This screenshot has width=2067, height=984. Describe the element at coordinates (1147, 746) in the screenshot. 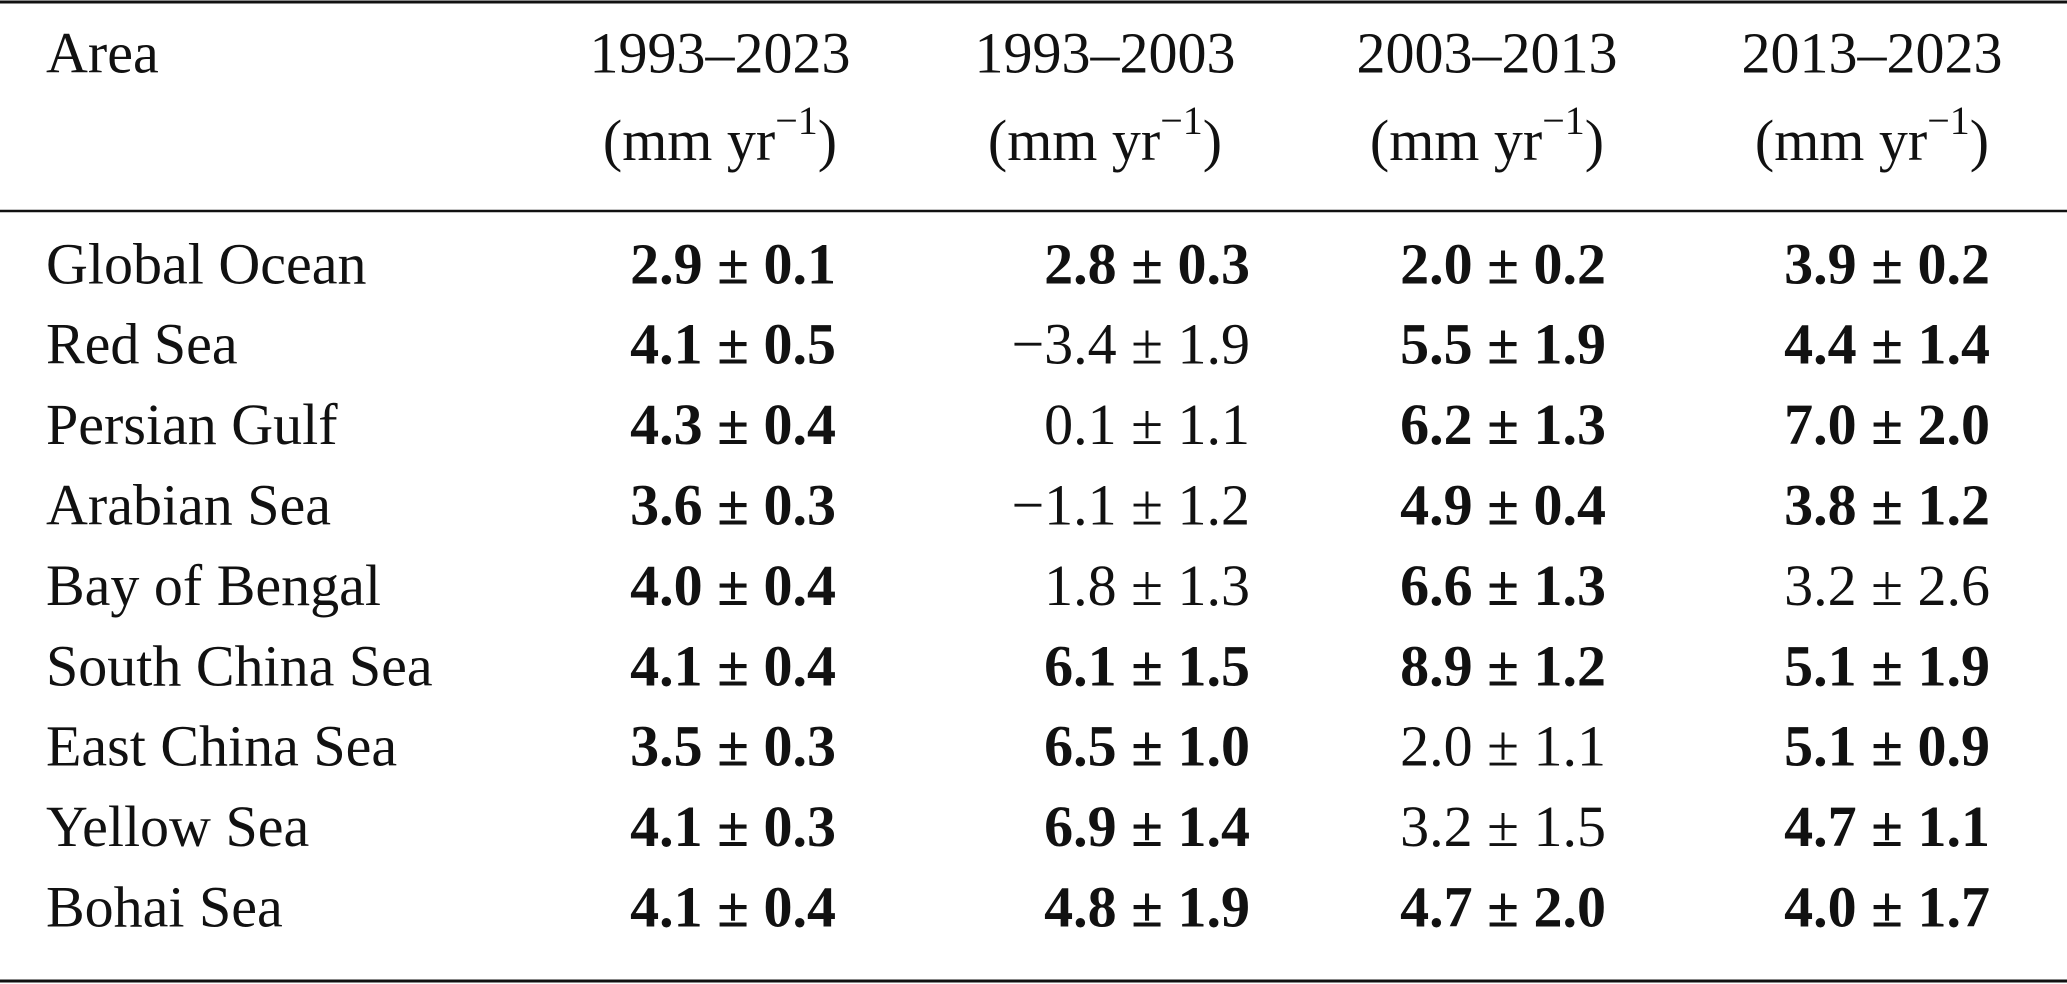

I see `cell-value: 6.5 ± 1.0` at that location.